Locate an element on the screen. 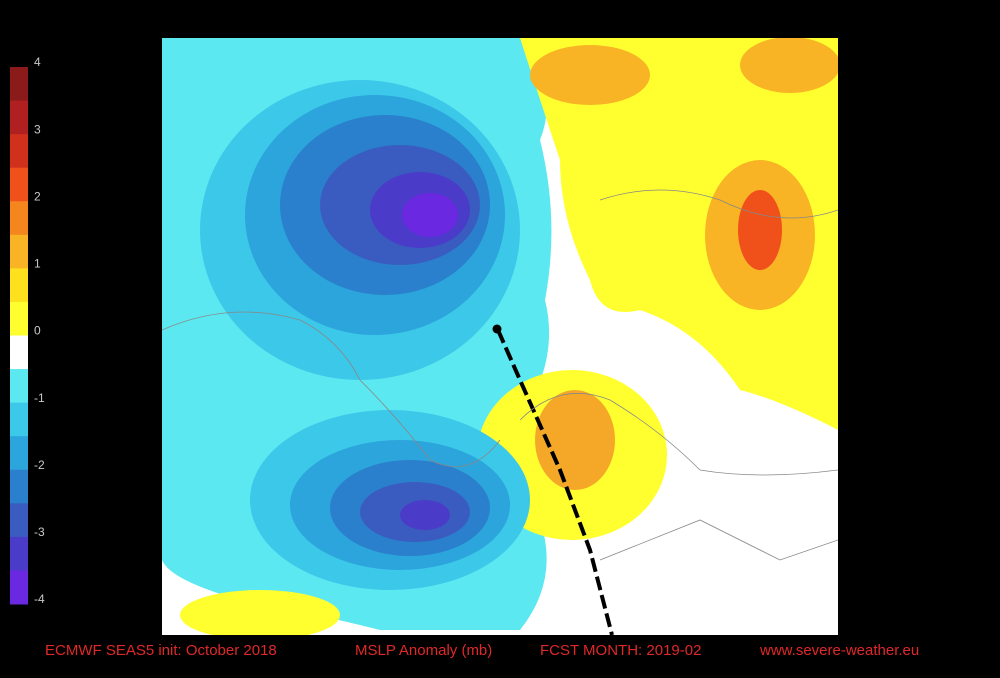  anomaly-orange-eu is located at coordinates (575, 440).